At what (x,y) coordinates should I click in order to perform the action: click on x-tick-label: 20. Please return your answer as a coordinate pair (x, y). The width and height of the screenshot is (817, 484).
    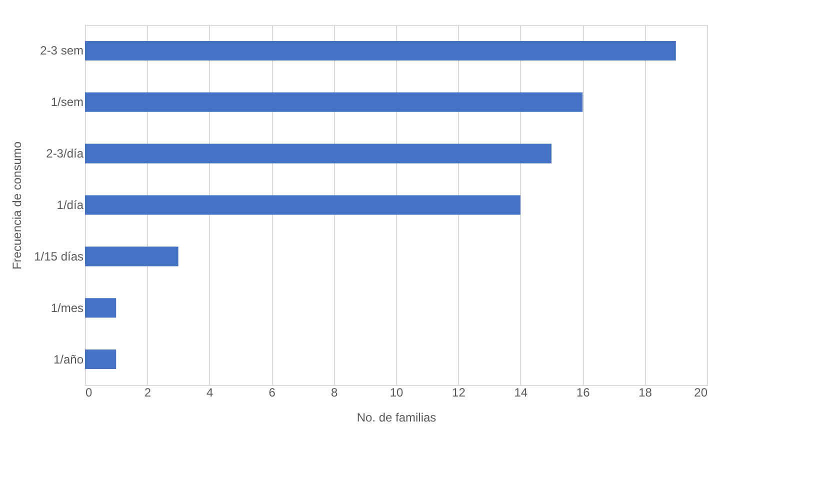
    Looking at the image, I should click on (701, 393).